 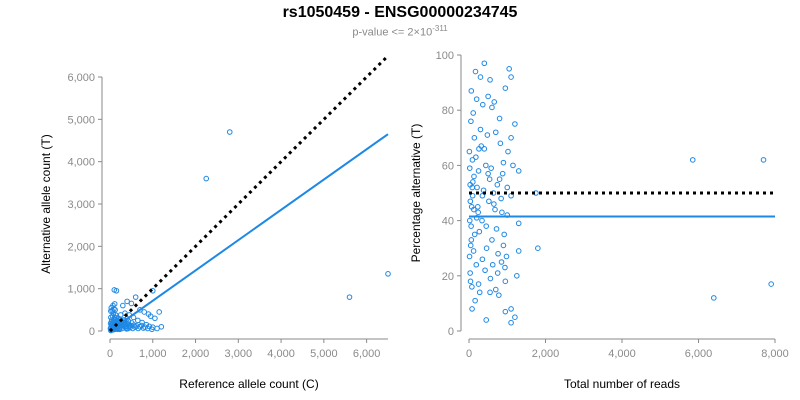 I want to click on y-axis-title: Alternative allele count (T), so click(x=46, y=203).